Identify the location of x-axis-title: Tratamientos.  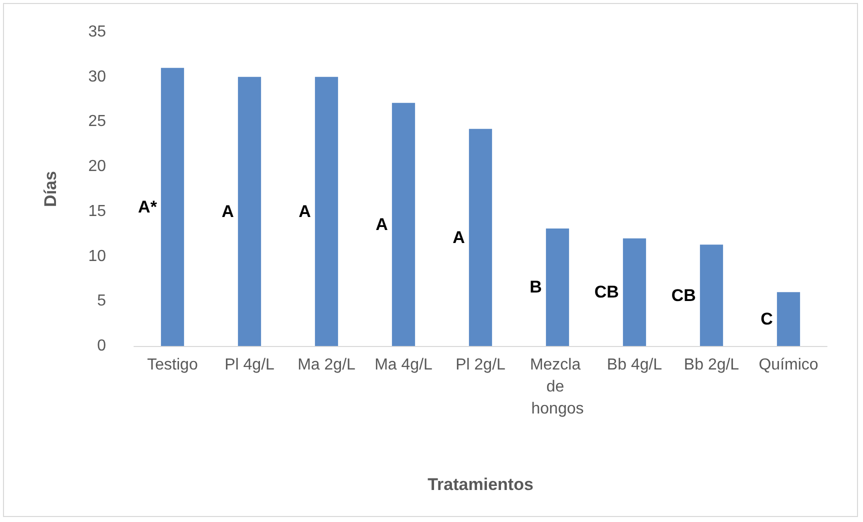
(481, 484).